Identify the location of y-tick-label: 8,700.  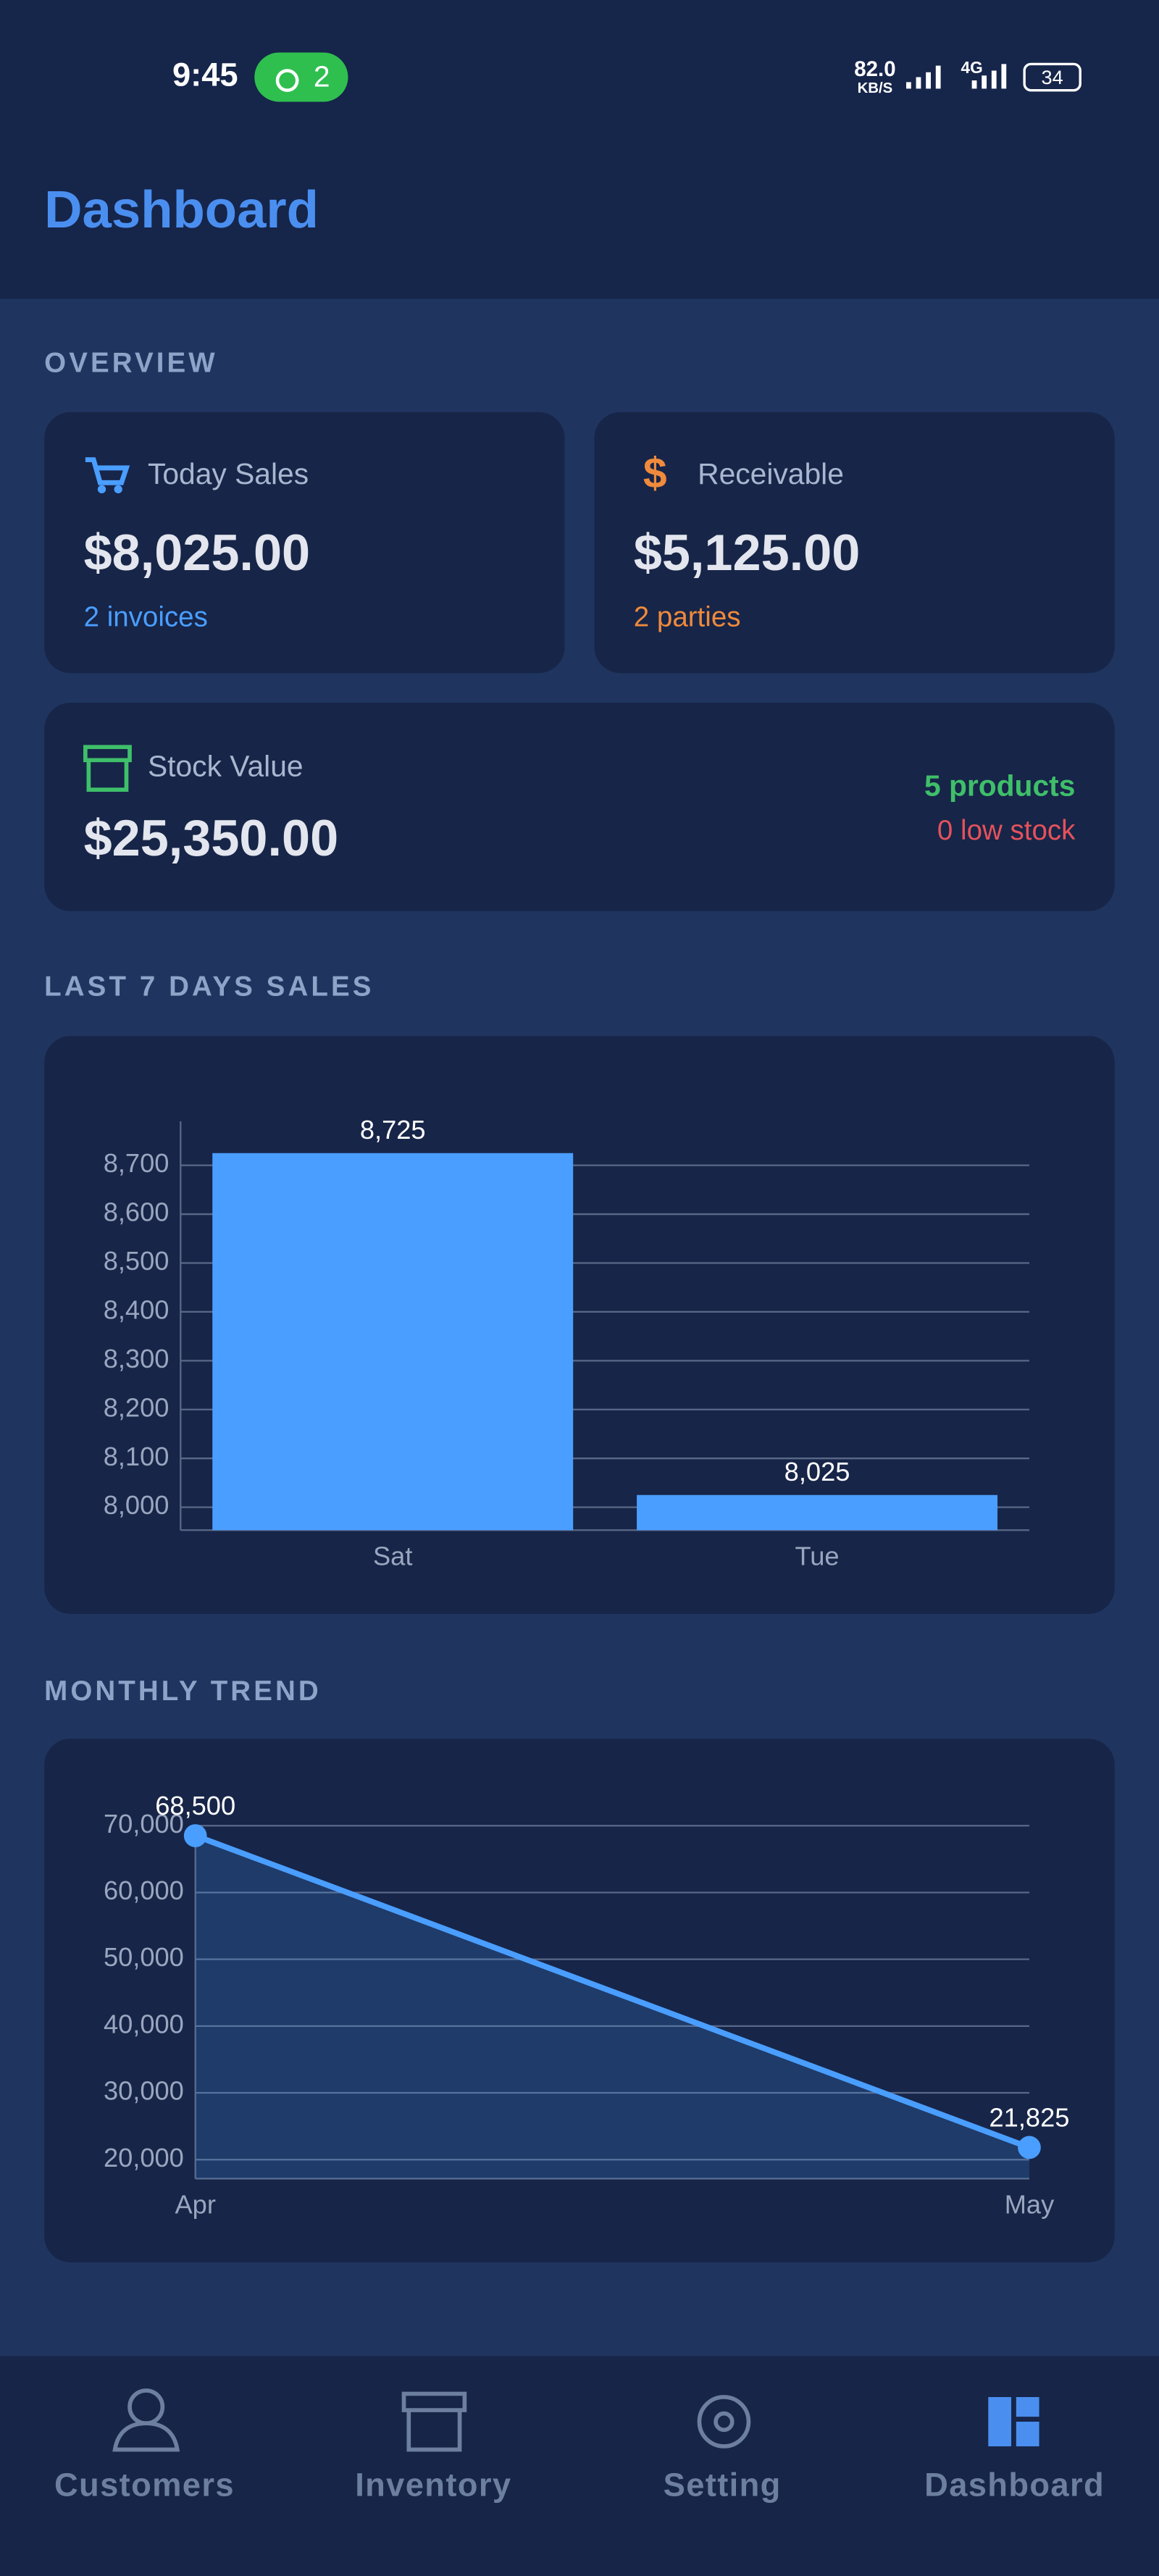
(137, 1163).